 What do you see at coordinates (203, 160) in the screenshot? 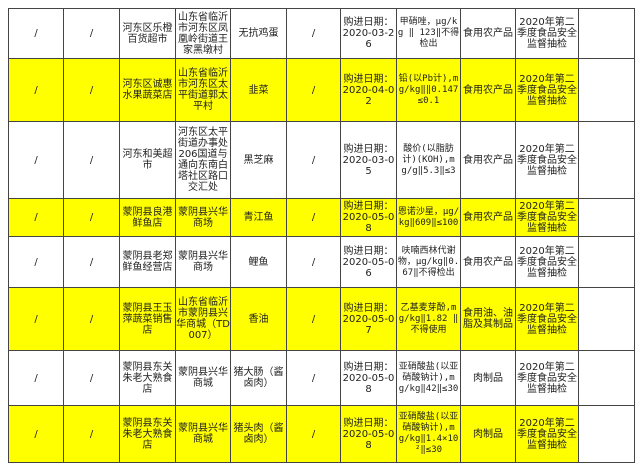
I see `address-cell: 河东区太平街道办事处206国道与通向东南白塔社区路口交汇处` at bounding box center [203, 160].